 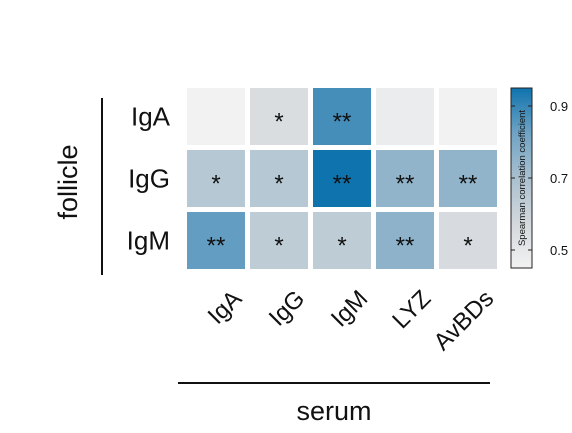 I want to click on heatmap-cell-igm-lyz, so click(x=405, y=240).